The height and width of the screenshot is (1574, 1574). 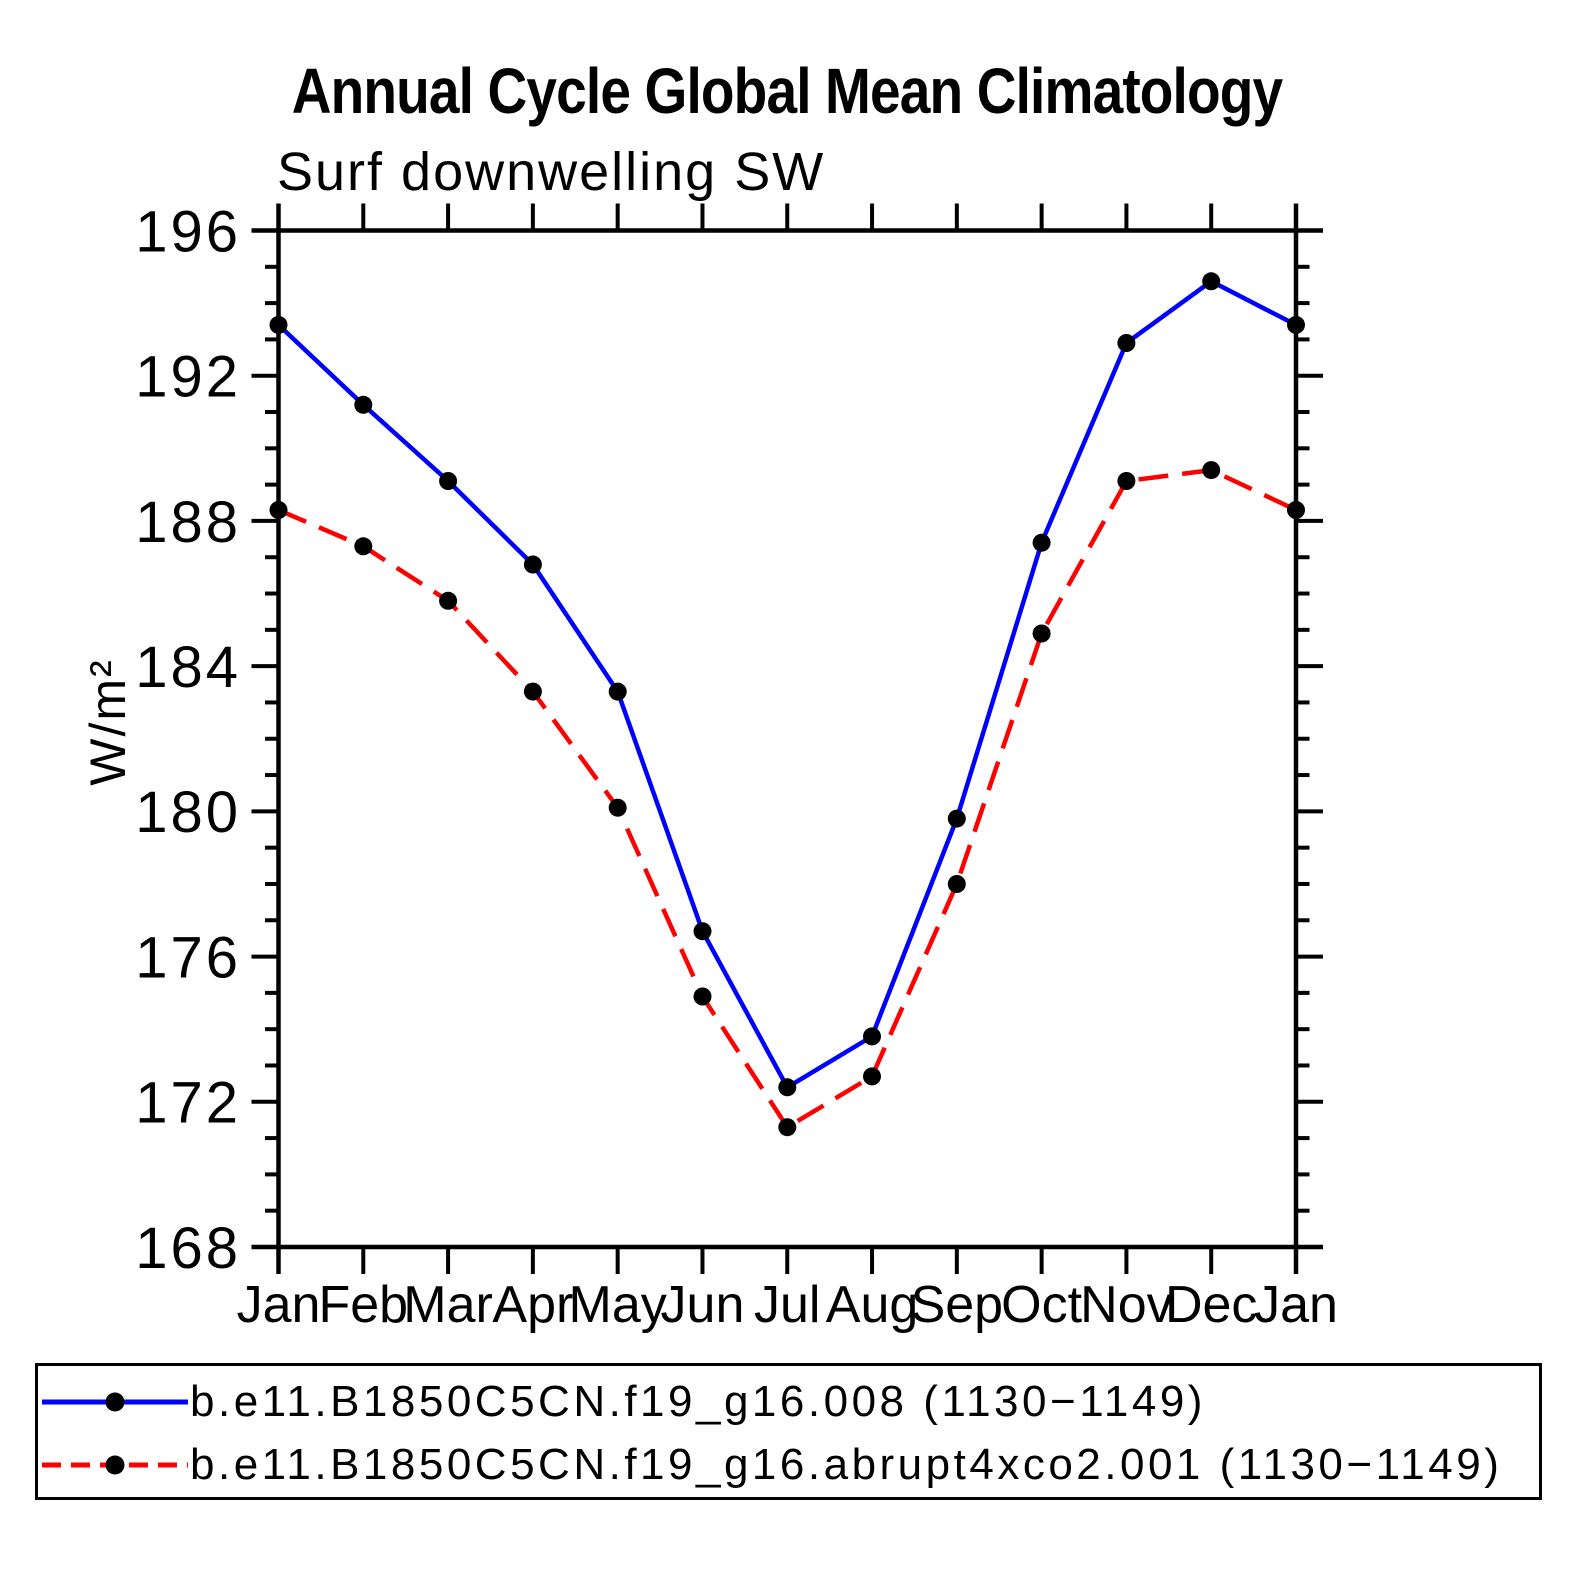 What do you see at coordinates (787, 1305) in the screenshot?
I see `x-tick-label: Jul` at bounding box center [787, 1305].